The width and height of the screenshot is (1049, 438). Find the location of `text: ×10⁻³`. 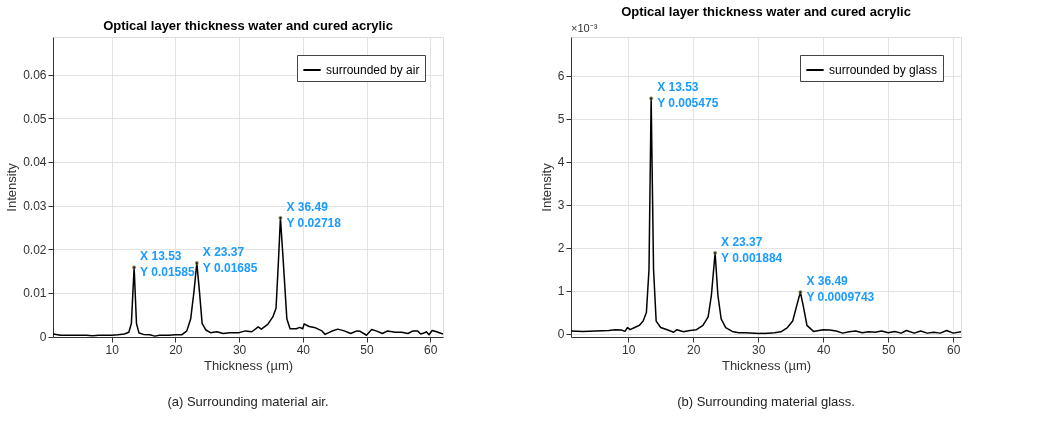

text: ×10⁻³ is located at coordinates (584, 28).